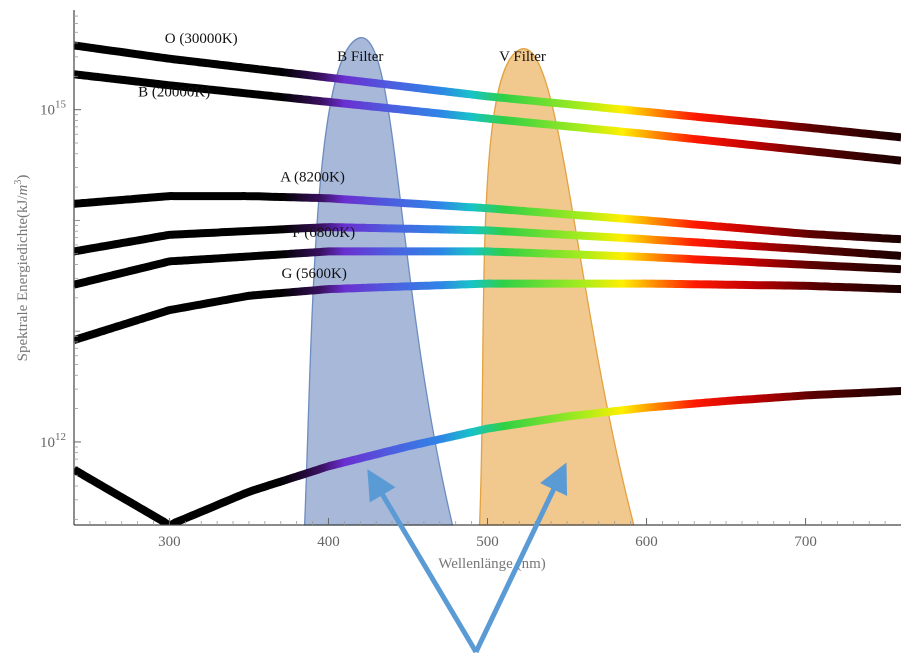  What do you see at coordinates (169, 542) in the screenshot?
I see `x-tick-label: 300` at bounding box center [169, 542].